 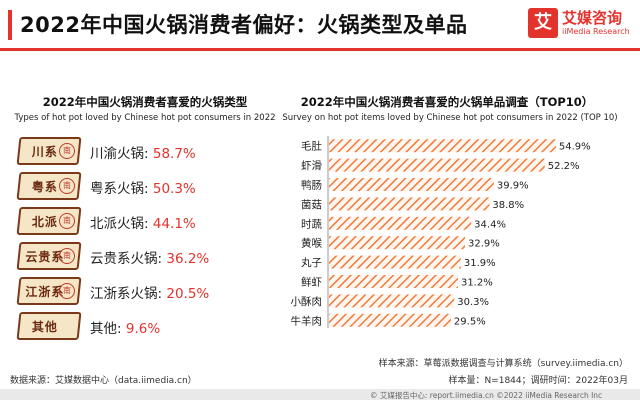 I want to click on logo-subtitle: iiMedia Research, so click(x=596, y=31).